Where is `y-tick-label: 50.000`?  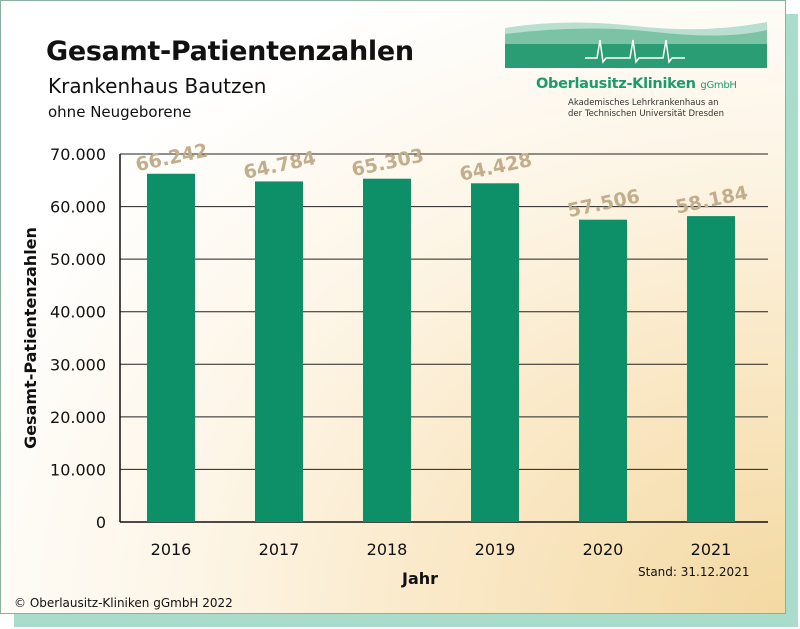
y-tick-label: 50.000 is located at coordinates (78, 259).